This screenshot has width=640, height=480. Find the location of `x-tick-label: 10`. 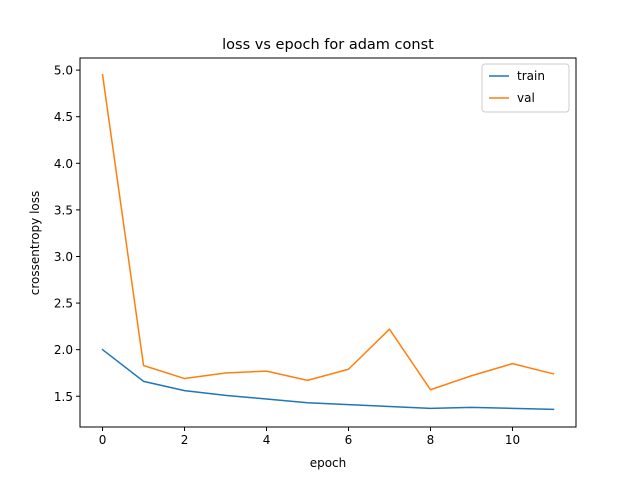

x-tick-label: 10 is located at coordinates (512, 440).